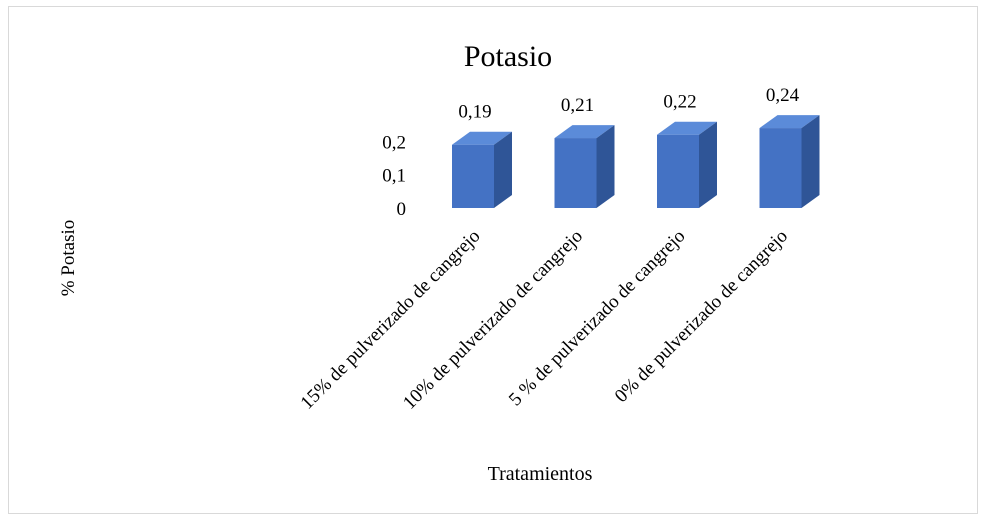 This screenshot has height=522, width=986. What do you see at coordinates (679, 102) in the screenshot?
I see `data-label: 0,22` at bounding box center [679, 102].